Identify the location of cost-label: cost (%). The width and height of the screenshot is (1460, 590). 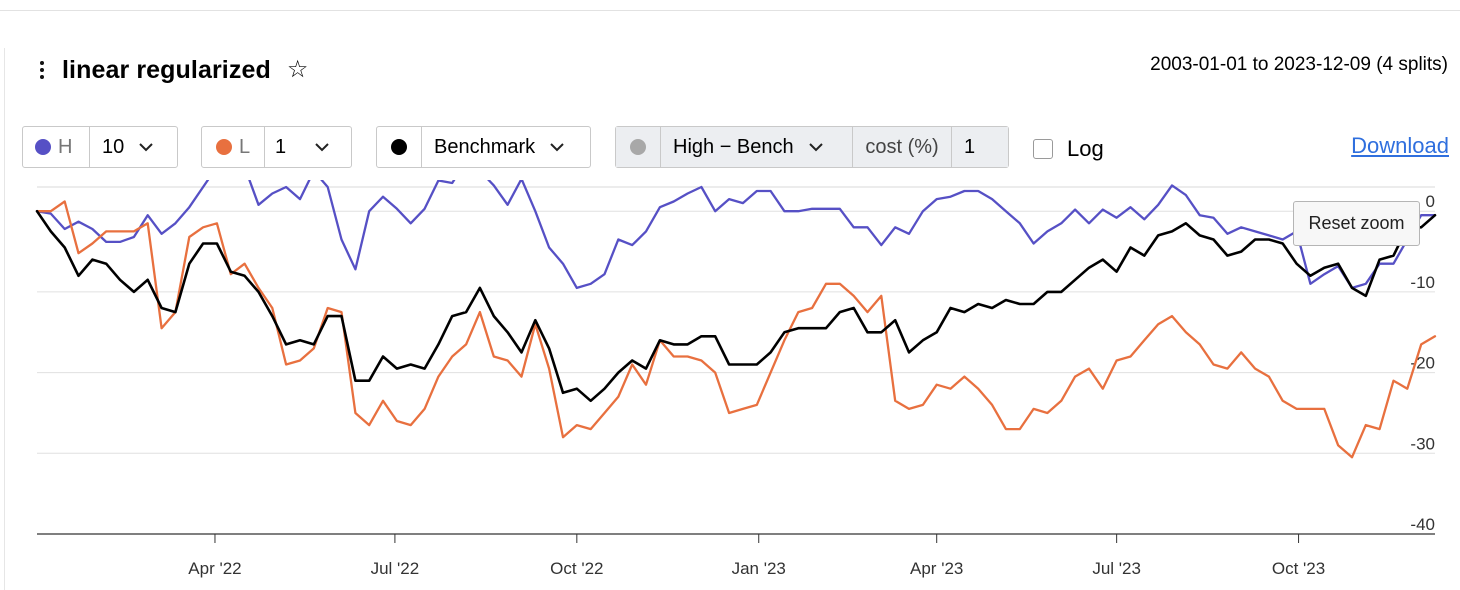
(902, 146).